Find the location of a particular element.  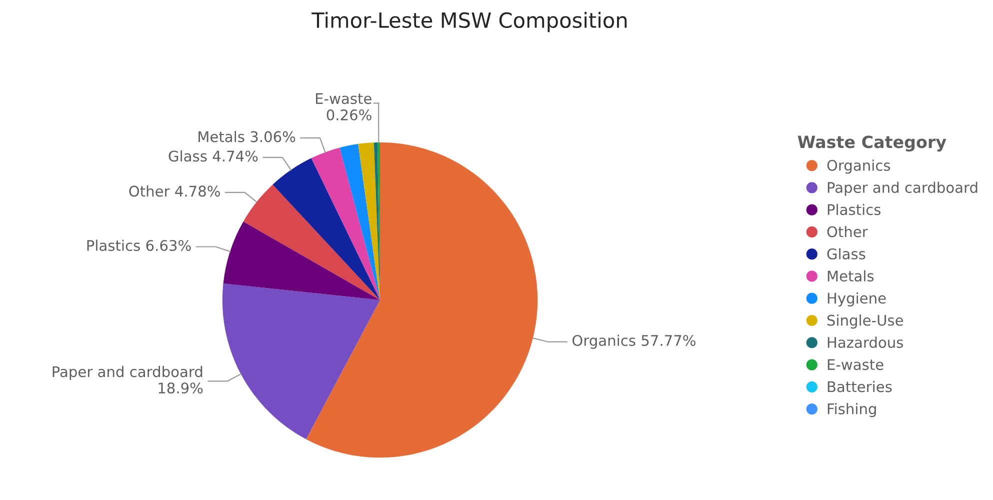

legend-label: E-waste is located at coordinates (856, 364).